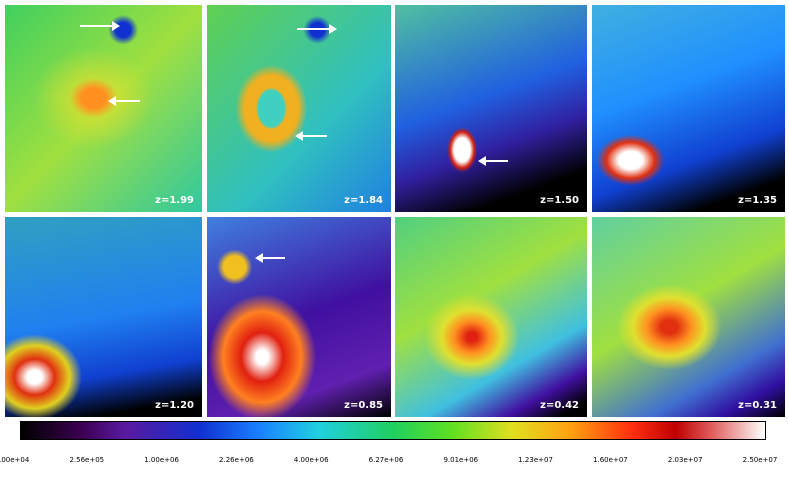  What do you see at coordinates (299, 317) in the screenshot?
I see `sim-panel: z=0.85` at bounding box center [299, 317].